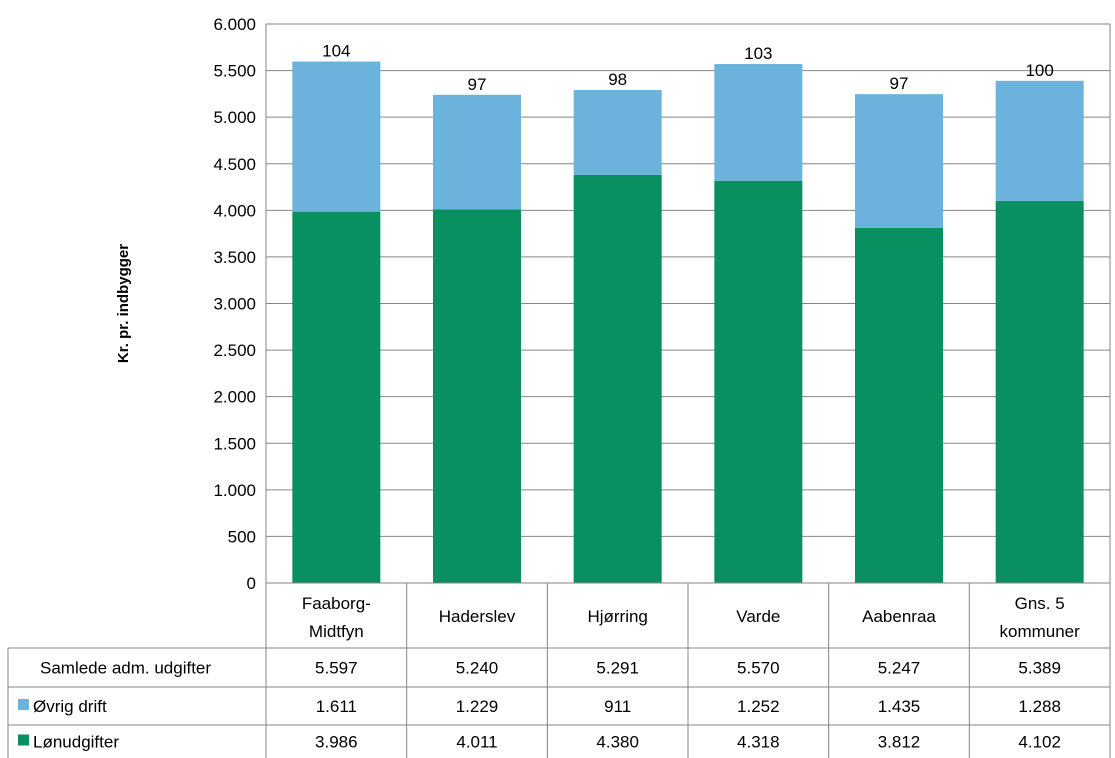  I want to click on table-cell-lonudgifter: 4.011, so click(476, 742).